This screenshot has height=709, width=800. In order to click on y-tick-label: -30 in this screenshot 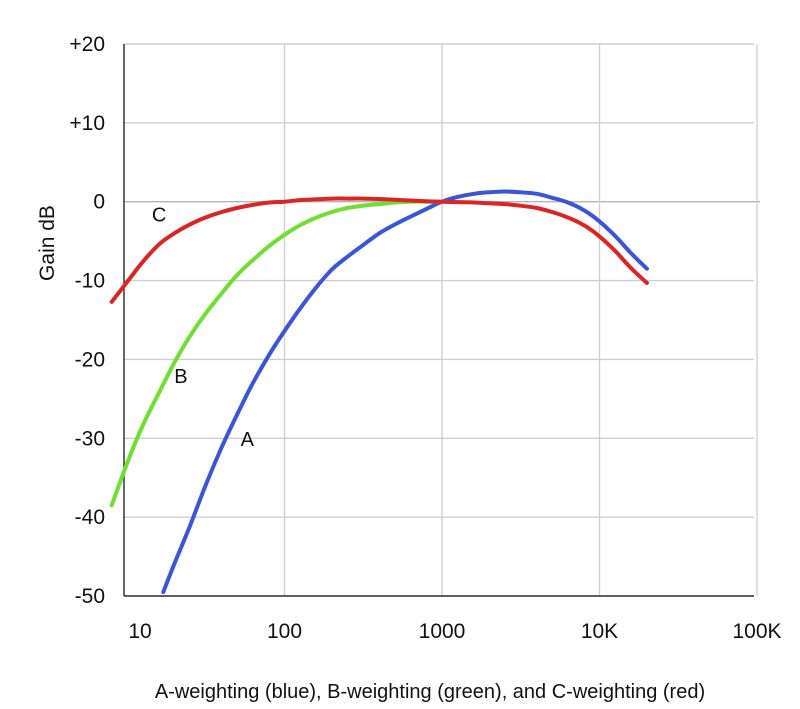, I will do `click(90, 438)`.